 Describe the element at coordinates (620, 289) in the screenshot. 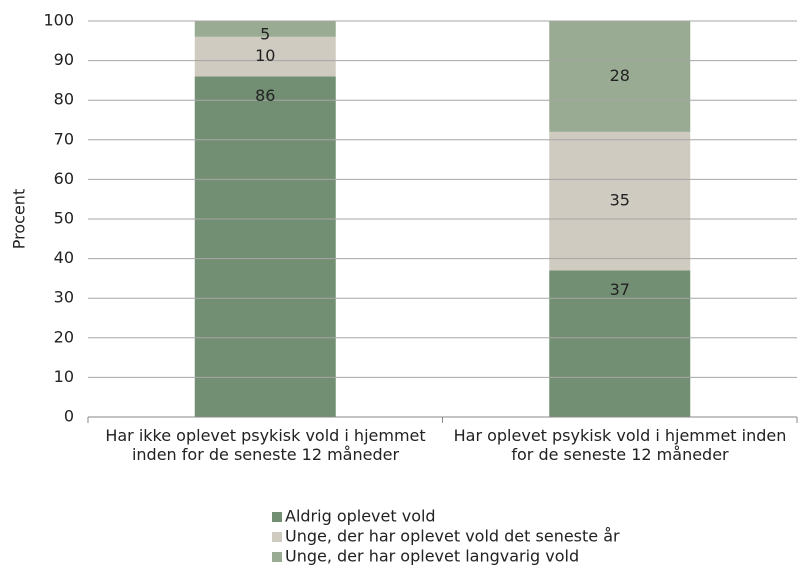

I see `data-label: 37` at that location.